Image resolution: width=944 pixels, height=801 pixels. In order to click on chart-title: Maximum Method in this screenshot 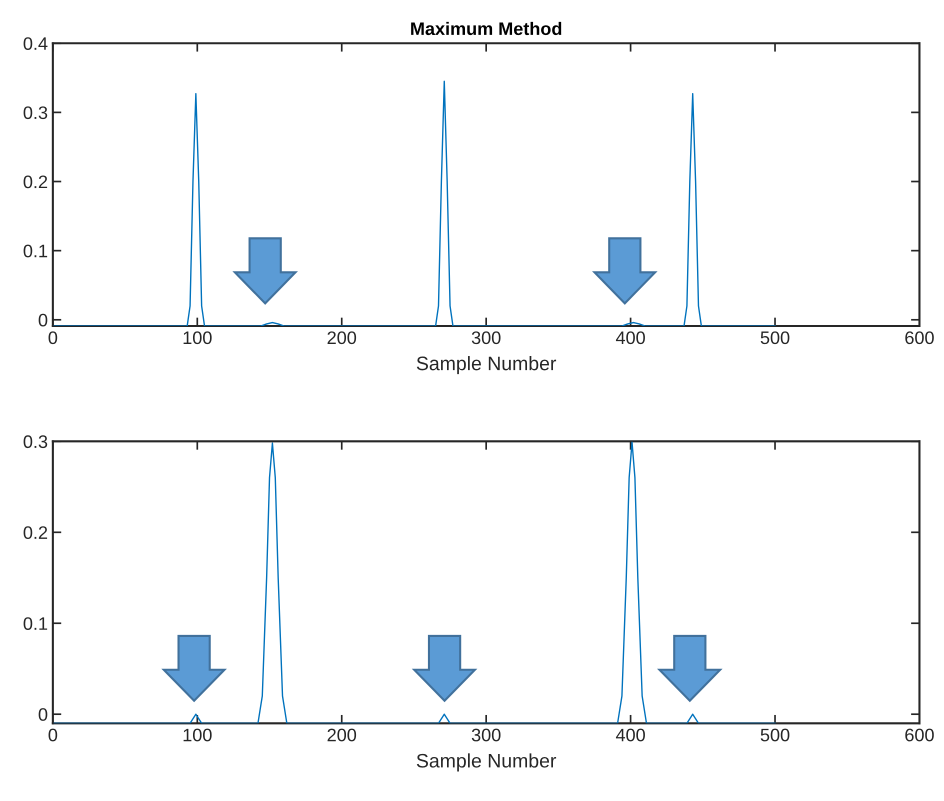, I will do `click(486, 29)`.